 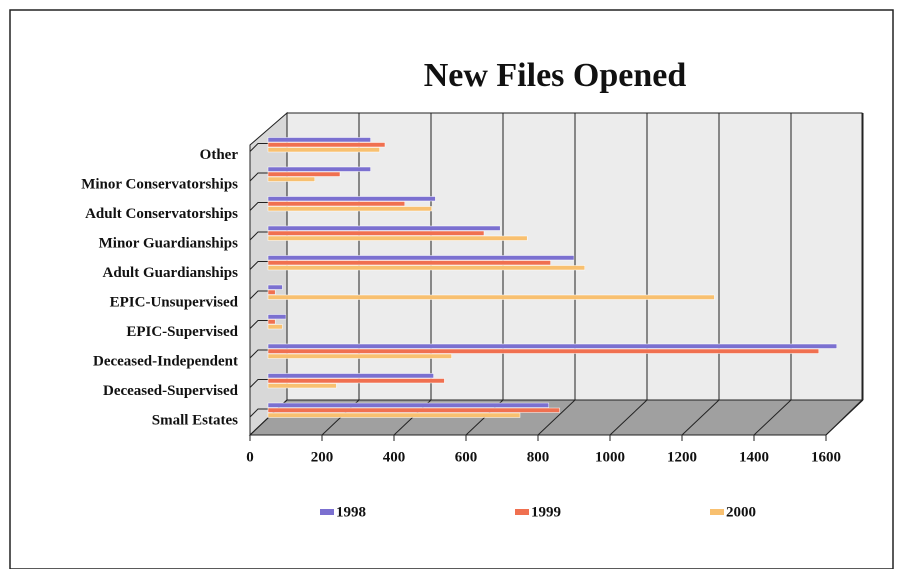 I want to click on legend-label: 1999, so click(x=546, y=512).